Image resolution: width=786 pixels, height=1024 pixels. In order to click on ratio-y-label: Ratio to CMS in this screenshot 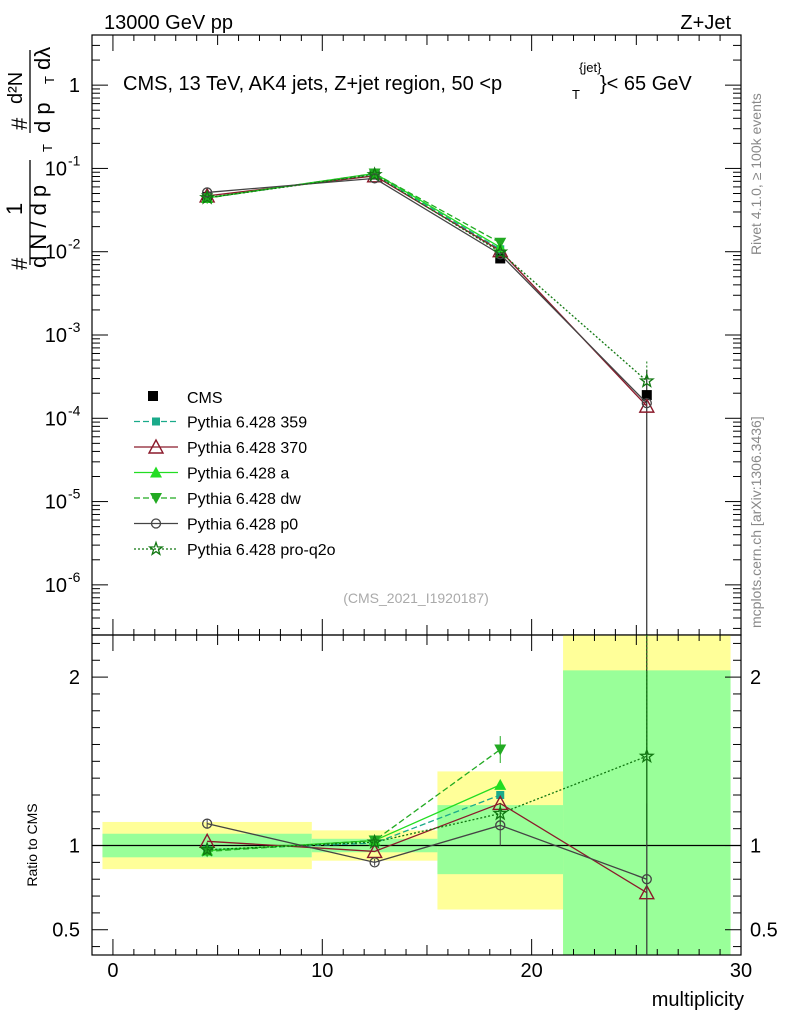, I will do `click(32, 844)`.